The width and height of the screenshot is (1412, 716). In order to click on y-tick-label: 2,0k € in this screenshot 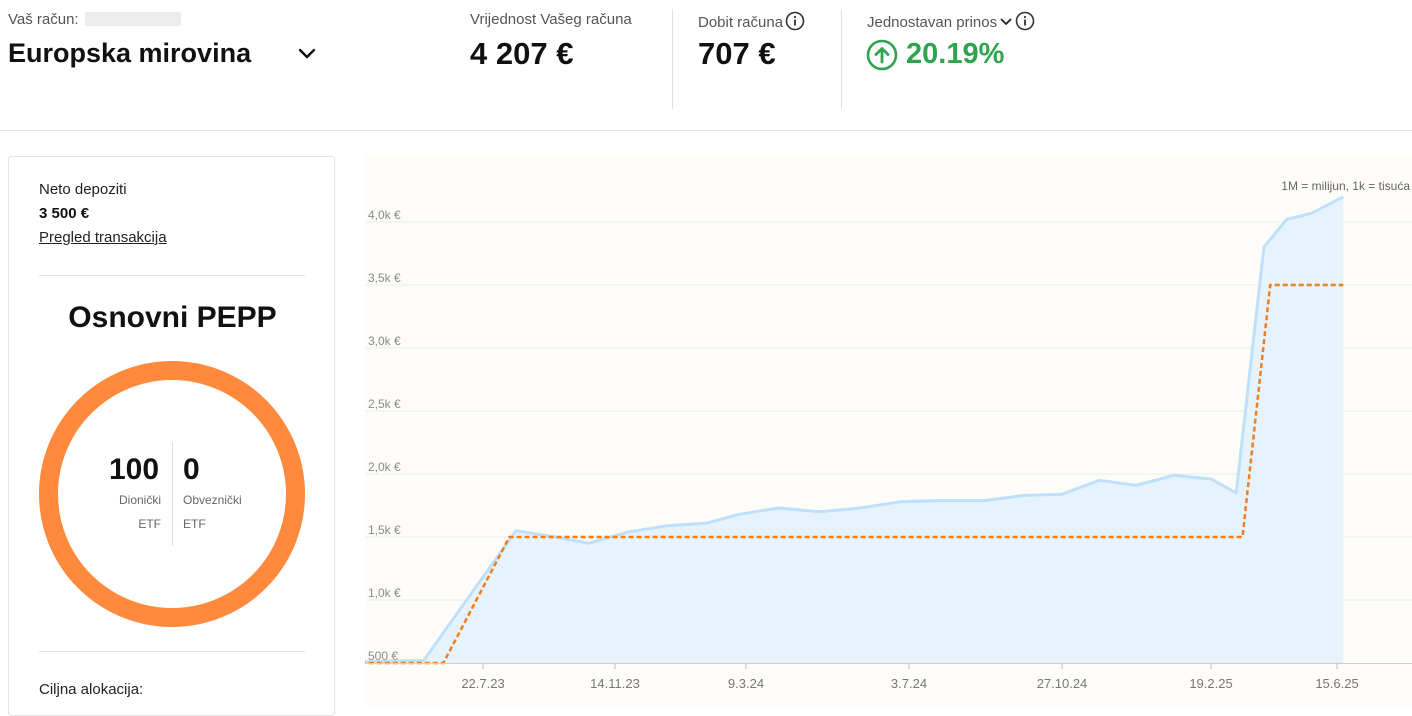, I will do `click(384, 467)`.